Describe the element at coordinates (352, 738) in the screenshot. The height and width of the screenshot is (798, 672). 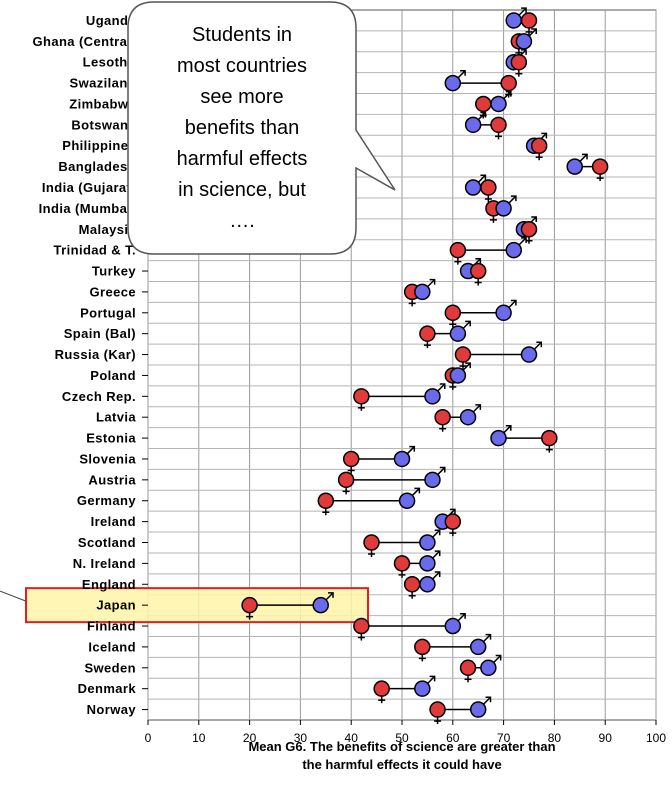
I see `x-tick-label: 40` at that location.